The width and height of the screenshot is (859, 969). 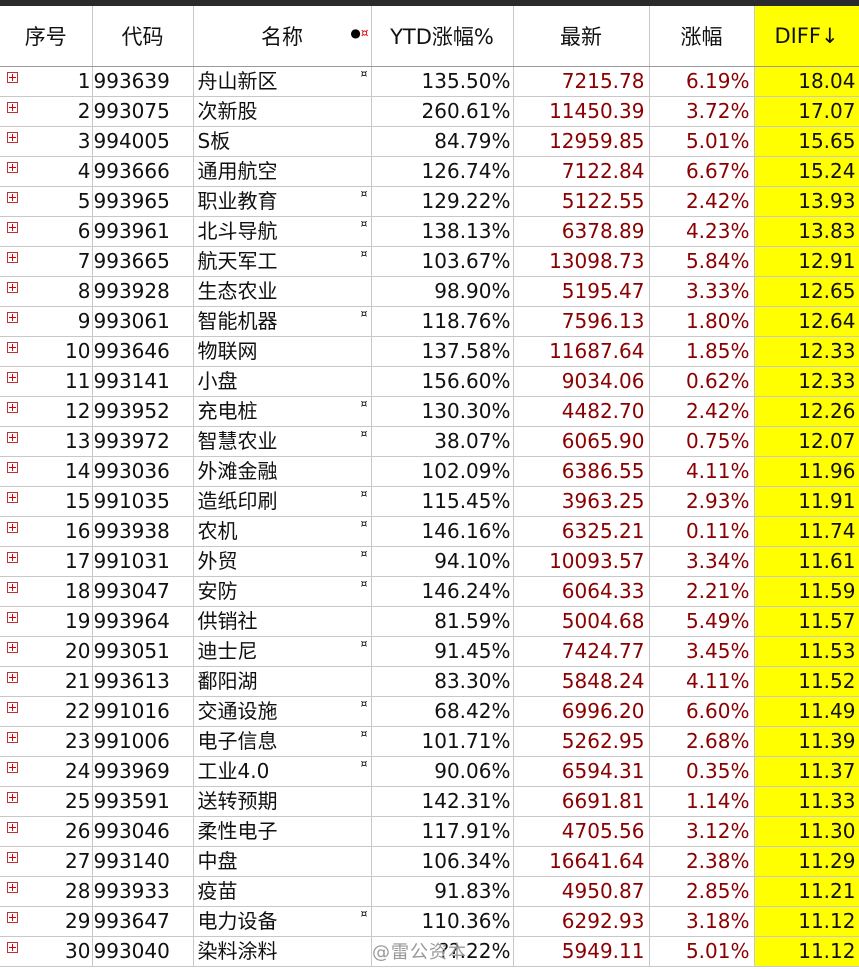 What do you see at coordinates (442, 231) in the screenshot?
I see `ytd-change: 138.13%` at bounding box center [442, 231].